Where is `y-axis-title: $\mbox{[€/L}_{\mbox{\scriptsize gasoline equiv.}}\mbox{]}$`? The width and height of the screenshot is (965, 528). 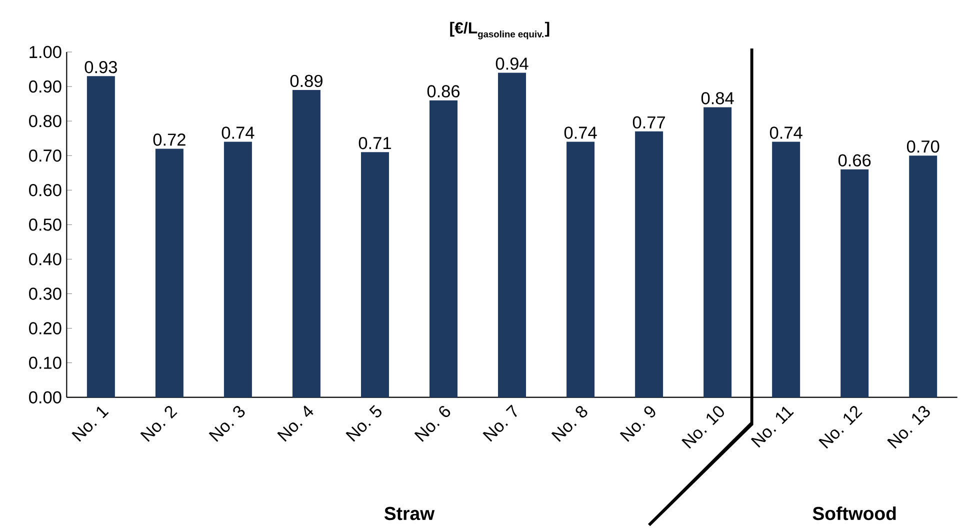
y-axis-title: $\mbox{[€/L}_{\mbox{\scriptsize gasoline equiv.}}\mbox{]}$ is located at coordinates (500, 31).